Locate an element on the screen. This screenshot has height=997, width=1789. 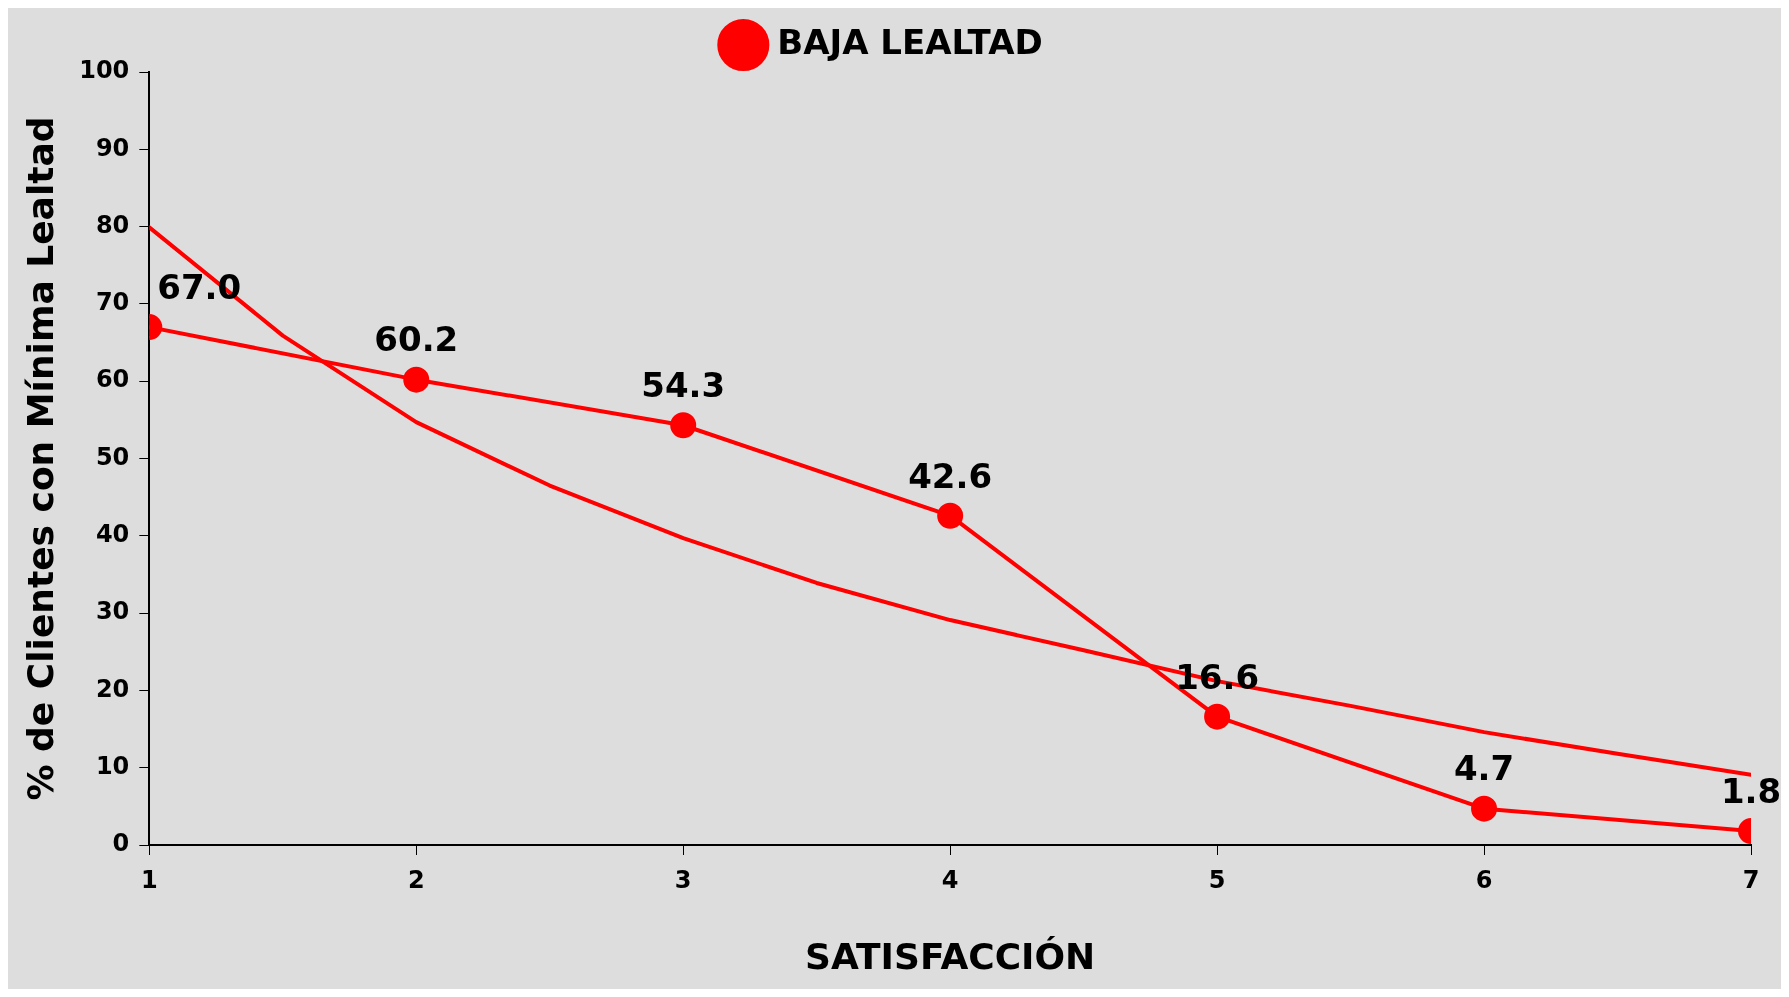
x-axis-title: SATISFACCIÓN is located at coordinates (950, 956).